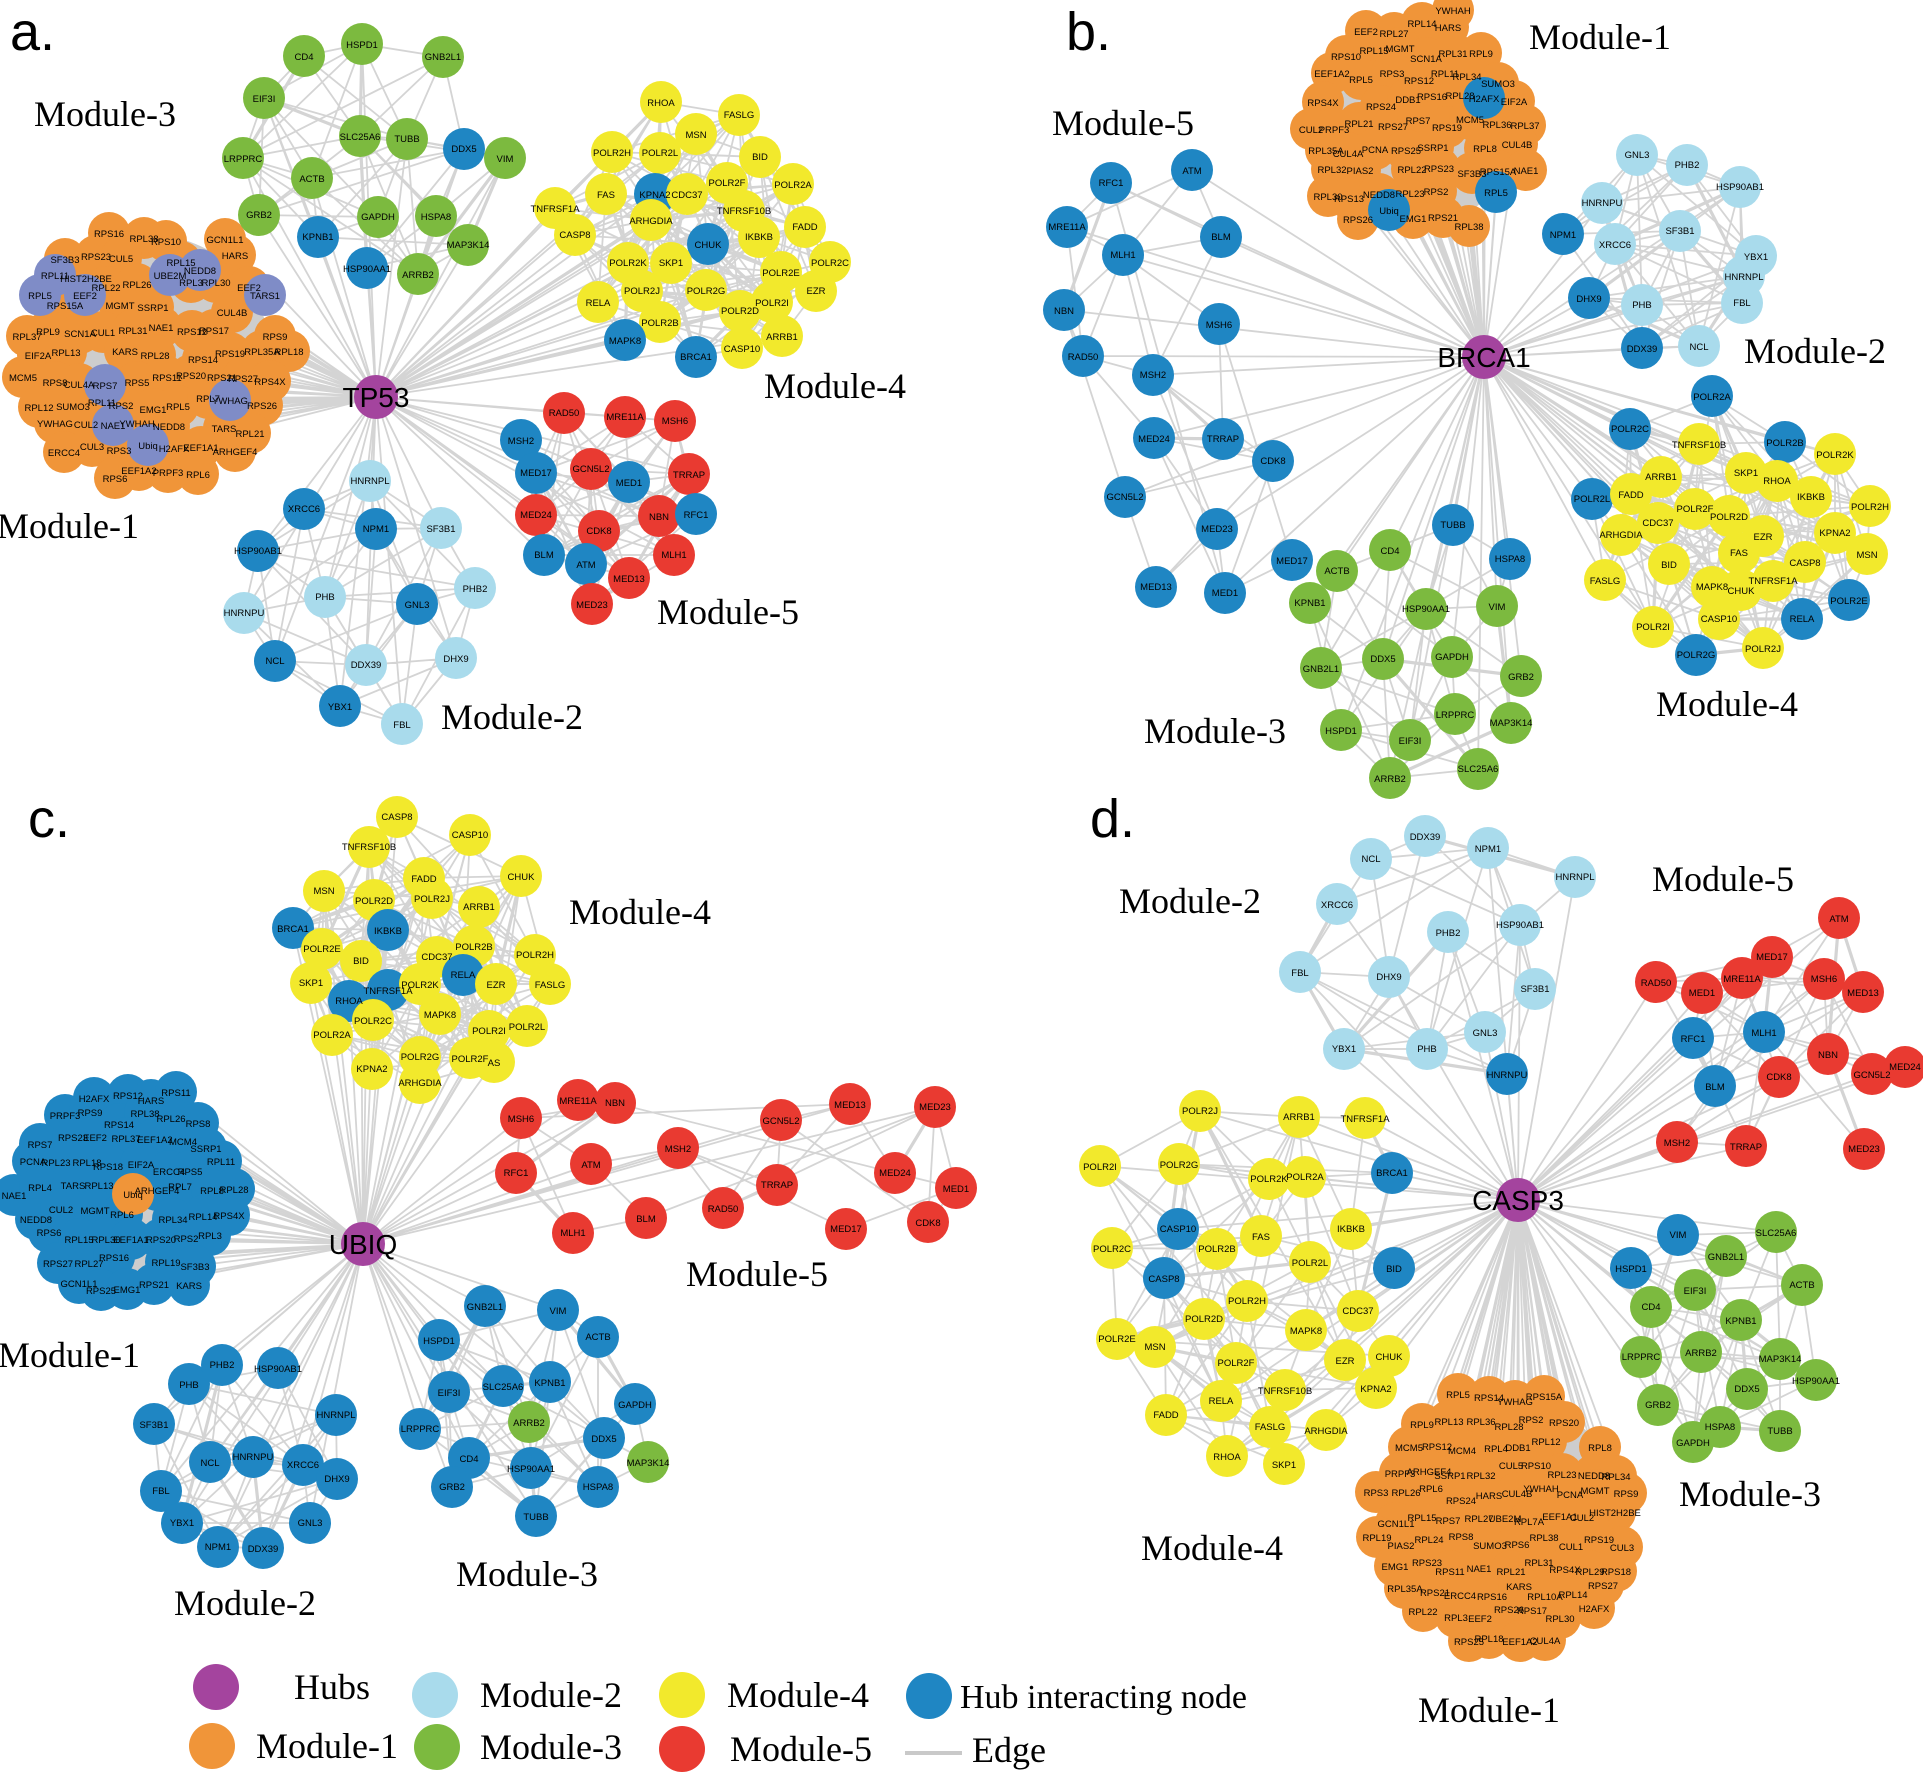 The width and height of the screenshot is (1923, 1775). What do you see at coordinates (1642, 305) in the screenshot?
I see `svg-text: PHB` at bounding box center [1642, 305].